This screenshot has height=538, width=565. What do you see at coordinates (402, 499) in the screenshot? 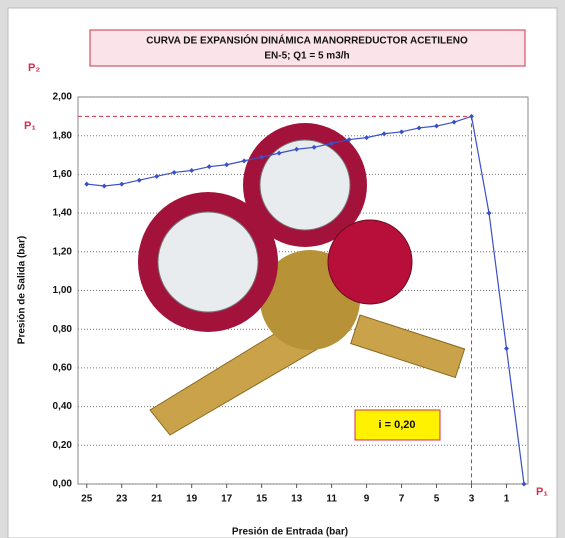
I see `x-tick-label: 7` at bounding box center [402, 499].